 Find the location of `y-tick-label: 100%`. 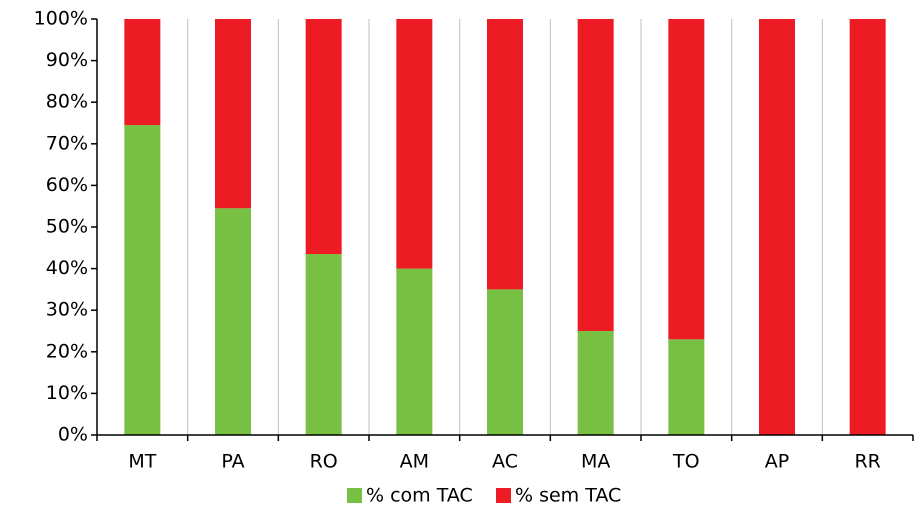

y-tick-label: 100% is located at coordinates (61, 19).